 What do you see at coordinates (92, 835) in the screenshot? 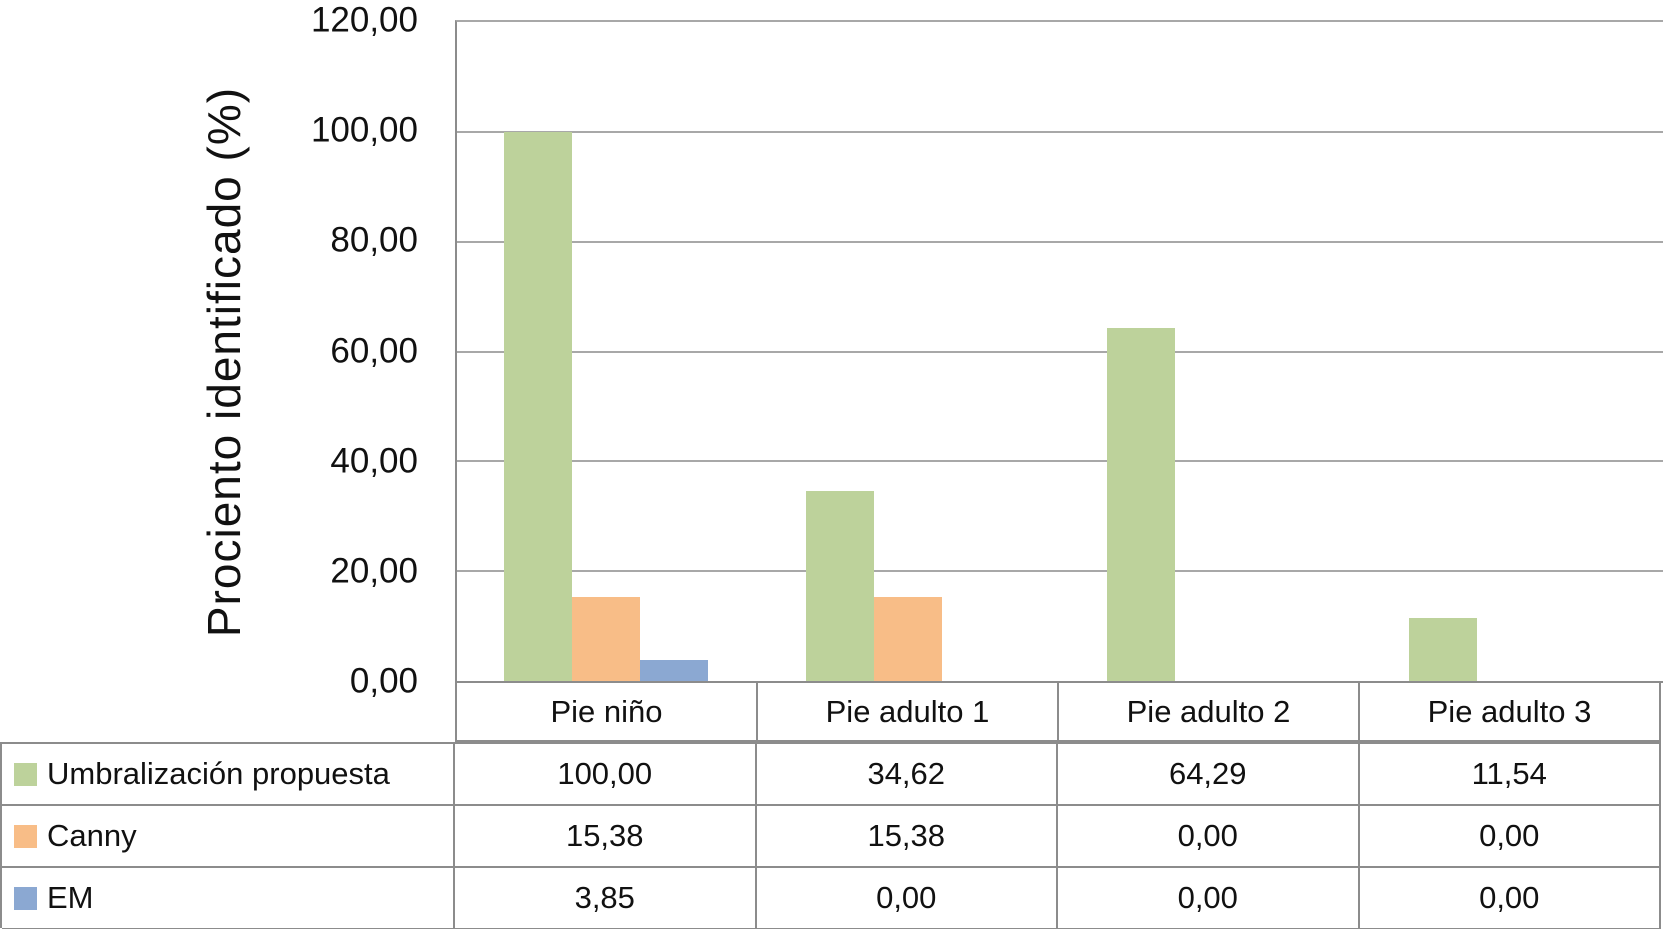
I see `legend-label: Canny` at bounding box center [92, 835].